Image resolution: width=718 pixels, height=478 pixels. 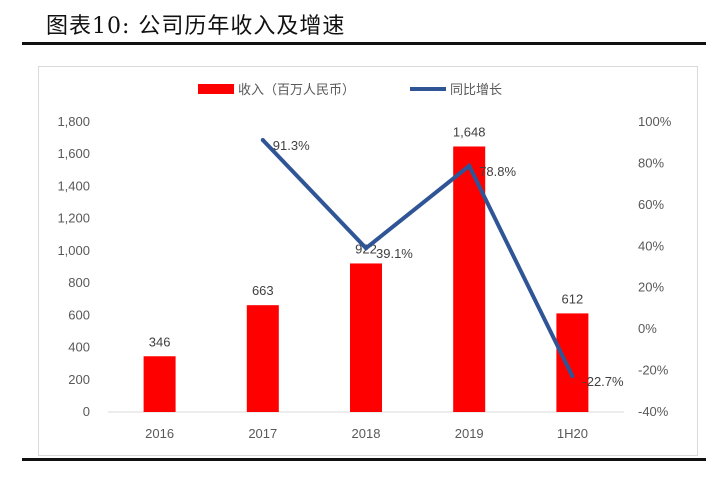 I want to click on y-left-tick-label: 800, so click(x=79, y=282).